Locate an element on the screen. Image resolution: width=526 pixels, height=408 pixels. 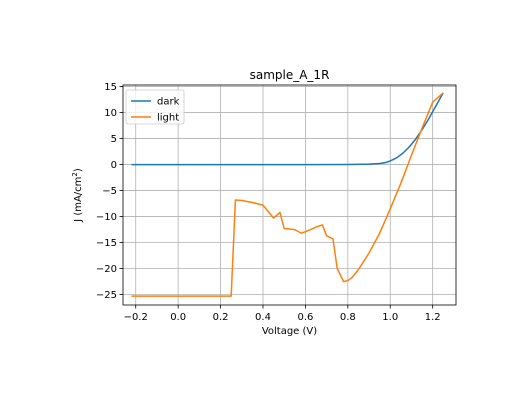
legend: dark light is located at coordinates (155, 107).